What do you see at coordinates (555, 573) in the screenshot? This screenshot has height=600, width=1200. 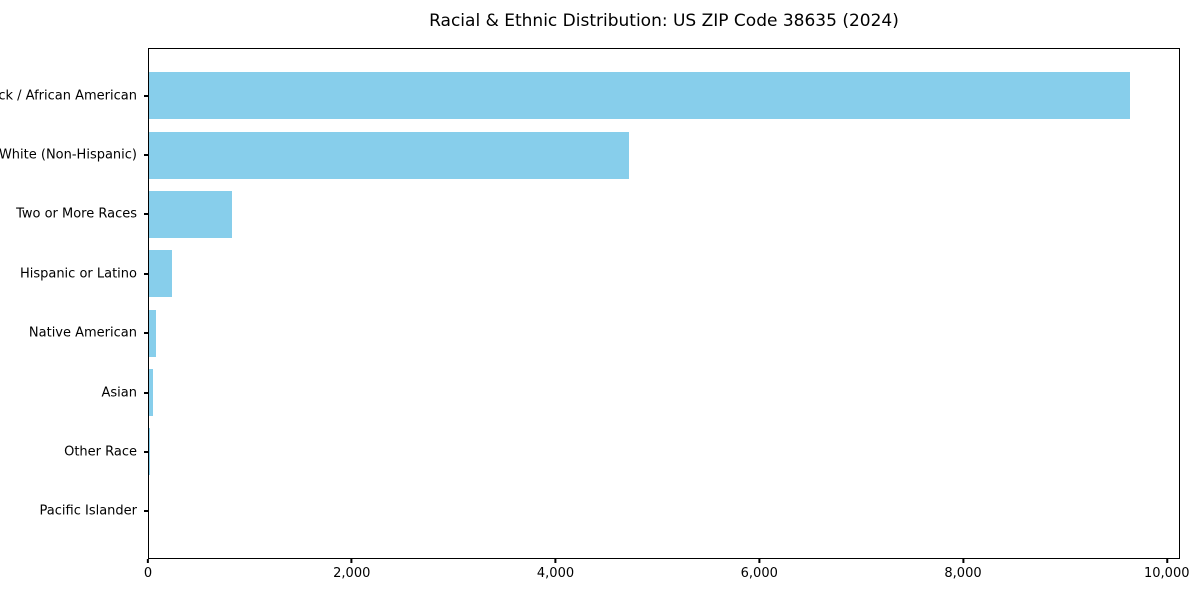 I see `x-tick-label: 4,000` at bounding box center [555, 573].